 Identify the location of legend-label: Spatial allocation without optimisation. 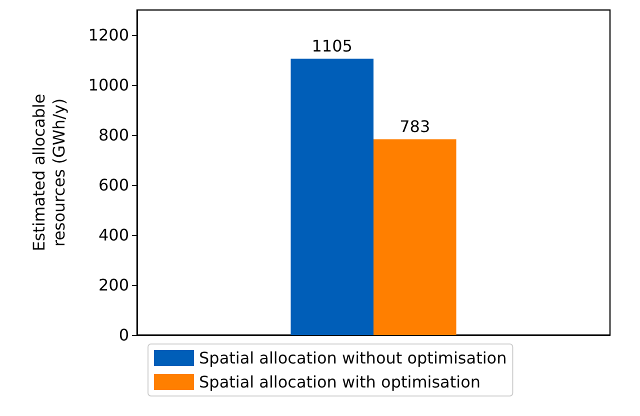
(353, 358).